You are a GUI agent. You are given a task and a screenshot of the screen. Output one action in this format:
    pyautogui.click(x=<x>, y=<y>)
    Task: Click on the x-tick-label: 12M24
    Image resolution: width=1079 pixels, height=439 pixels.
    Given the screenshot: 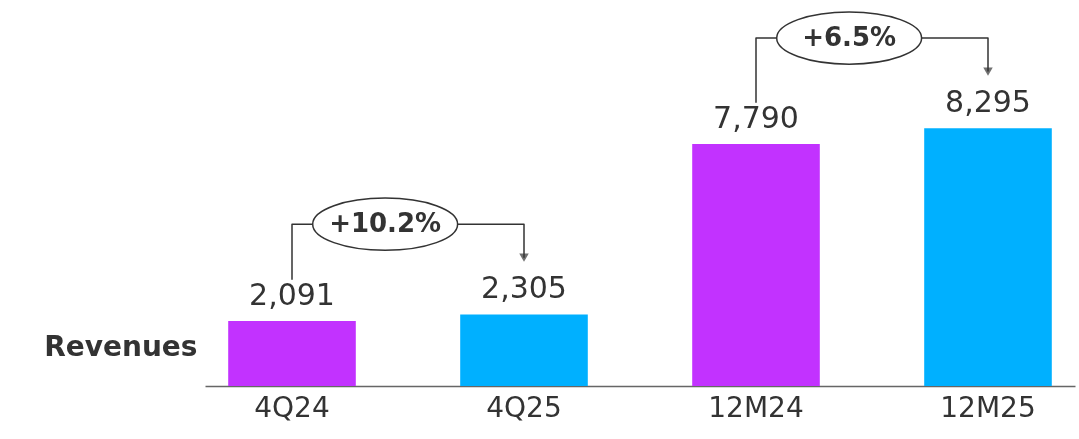 What is the action you would take?
    pyautogui.click(x=756, y=407)
    